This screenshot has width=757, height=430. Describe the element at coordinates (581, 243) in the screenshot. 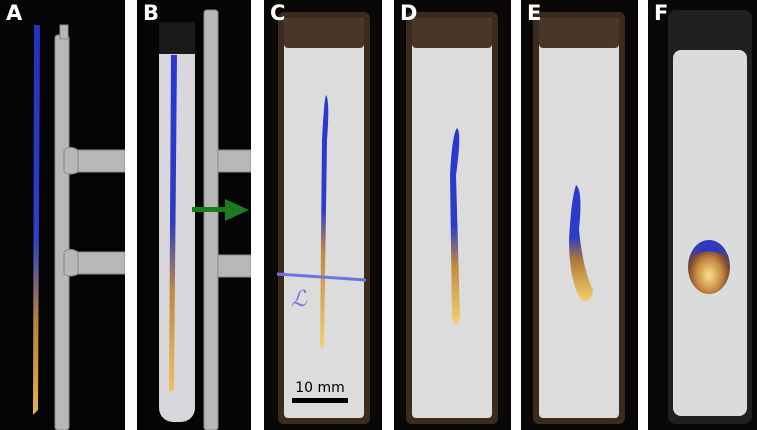

I see `liquid-blob` at that location.